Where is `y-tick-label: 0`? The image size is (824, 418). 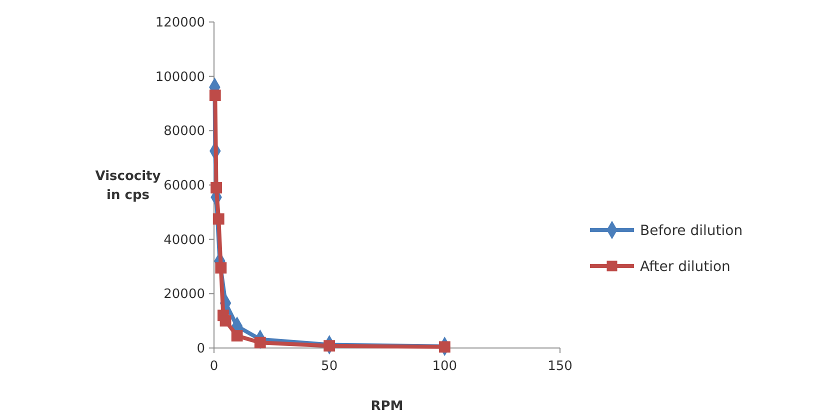
y-tick-label: 0 is located at coordinates (200, 349).